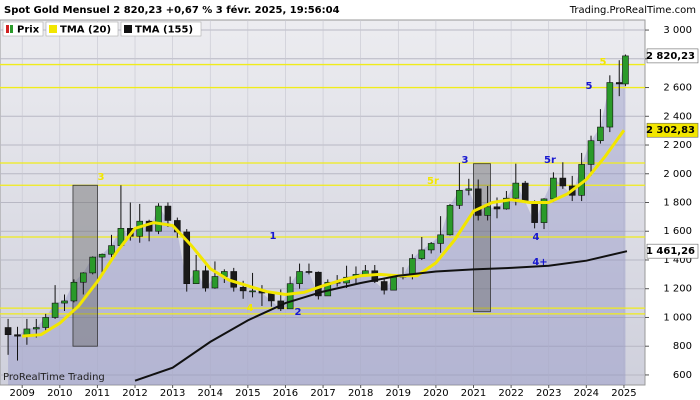 The height and width of the screenshot is (400, 700). I want to click on x-tick-label: 2020, so click(435, 393).